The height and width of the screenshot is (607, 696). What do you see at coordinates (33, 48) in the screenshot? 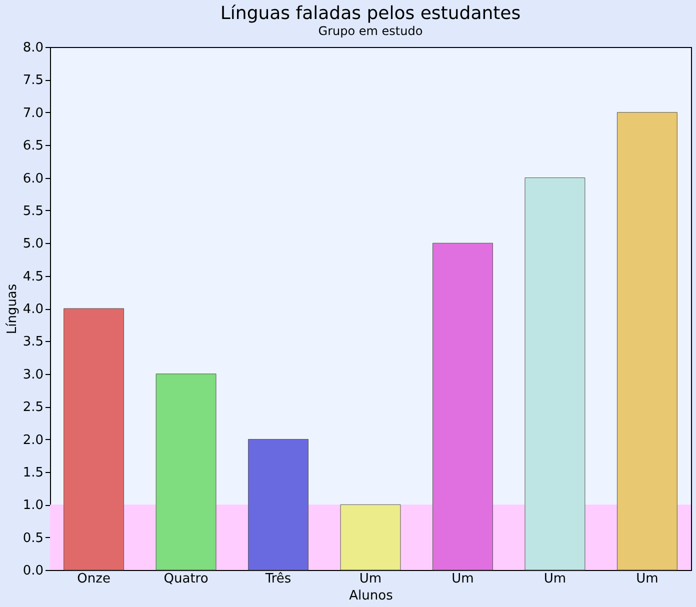
I see `y-tick-label: 8.0` at bounding box center [33, 48].